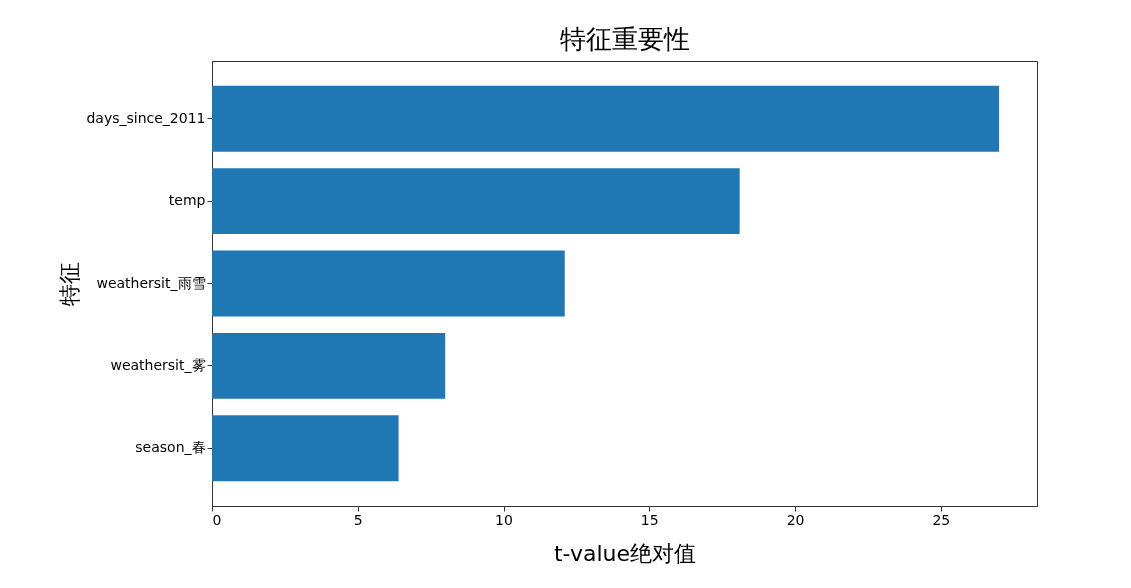  What do you see at coordinates (217, 519) in the screenshot?
I see `x-tick-label: 0` at bounding box center [217, 519].